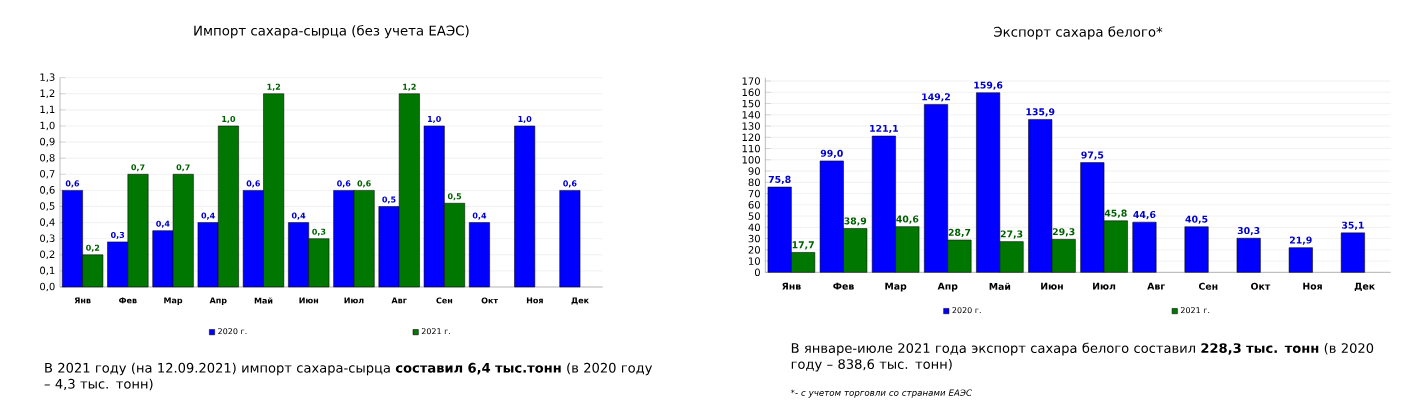 The width and height of the screenshot is (1403, 407). I want to click on y-tick-label: 1,0, so click(47, 126).